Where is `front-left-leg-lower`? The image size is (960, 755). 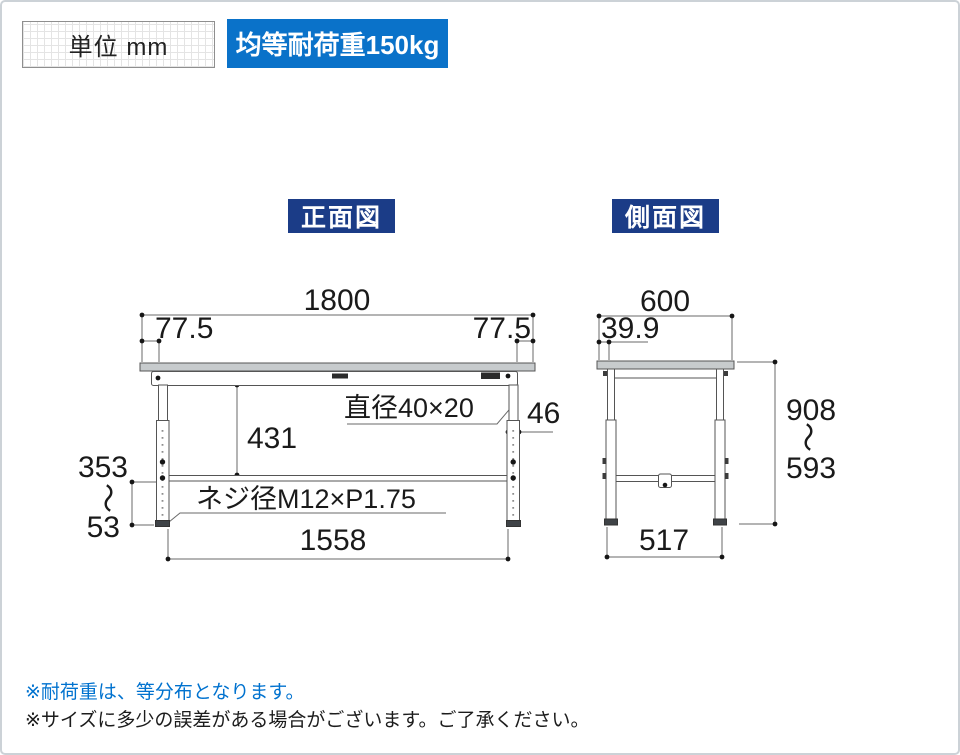 front-left-leg-lower is located at coordinates (163, 471).